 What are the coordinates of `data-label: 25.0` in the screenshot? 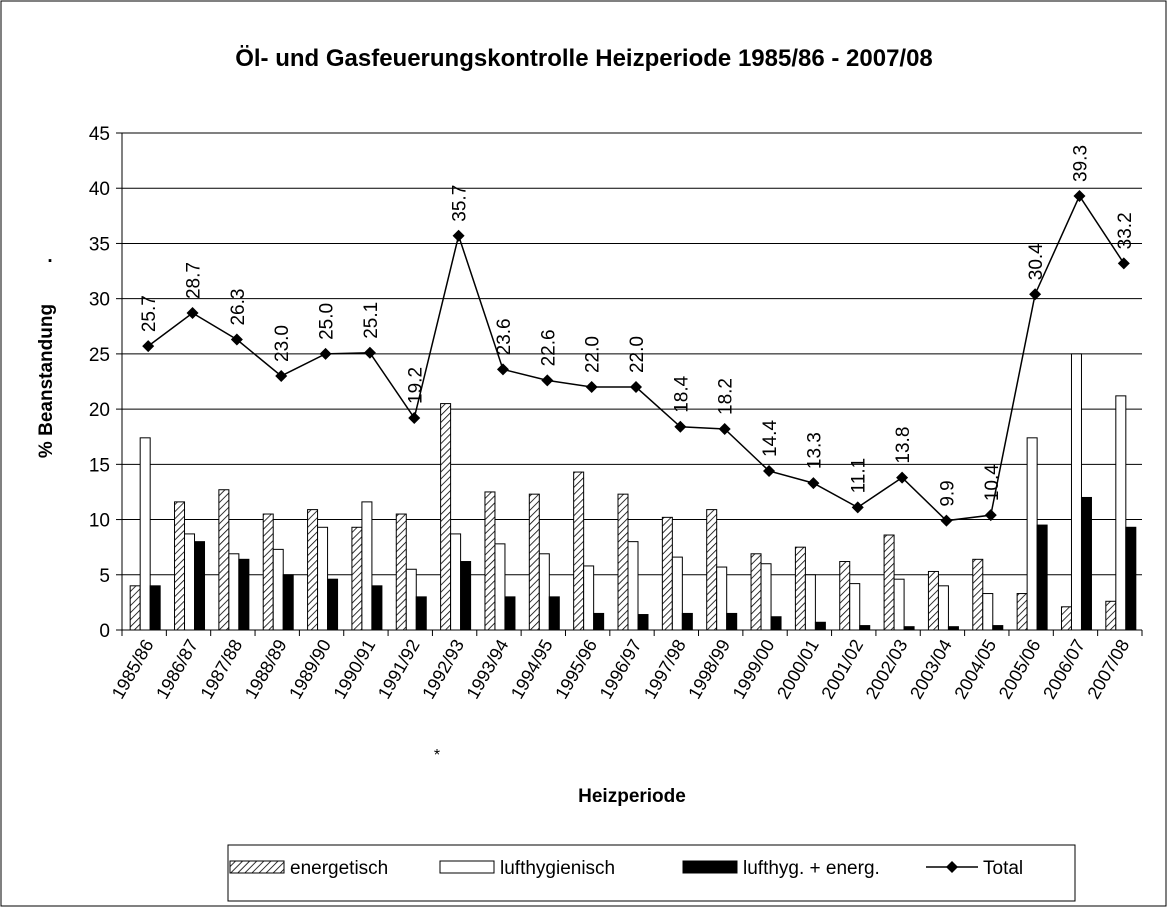 It's located at (327, 321).